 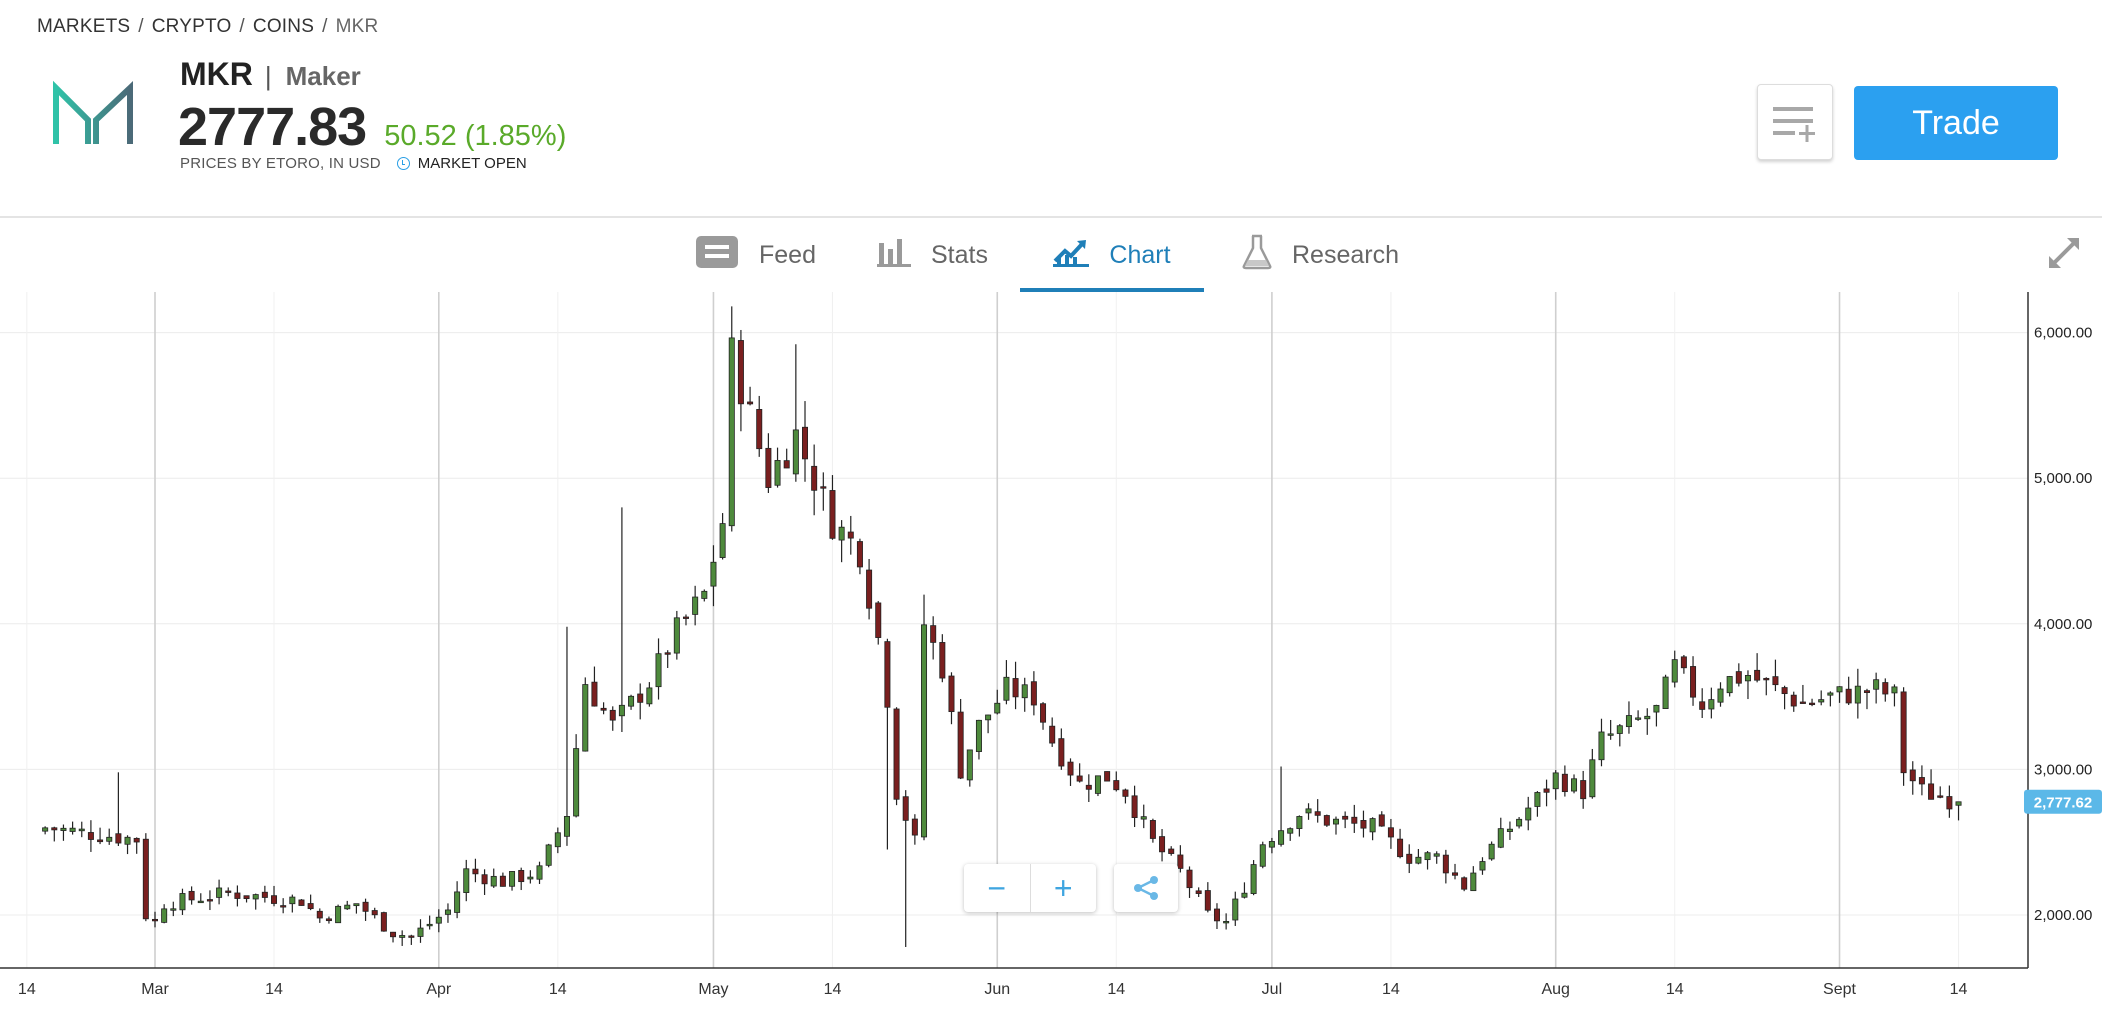 I want to click on last-price-tag, so click(x=2063, y=801).